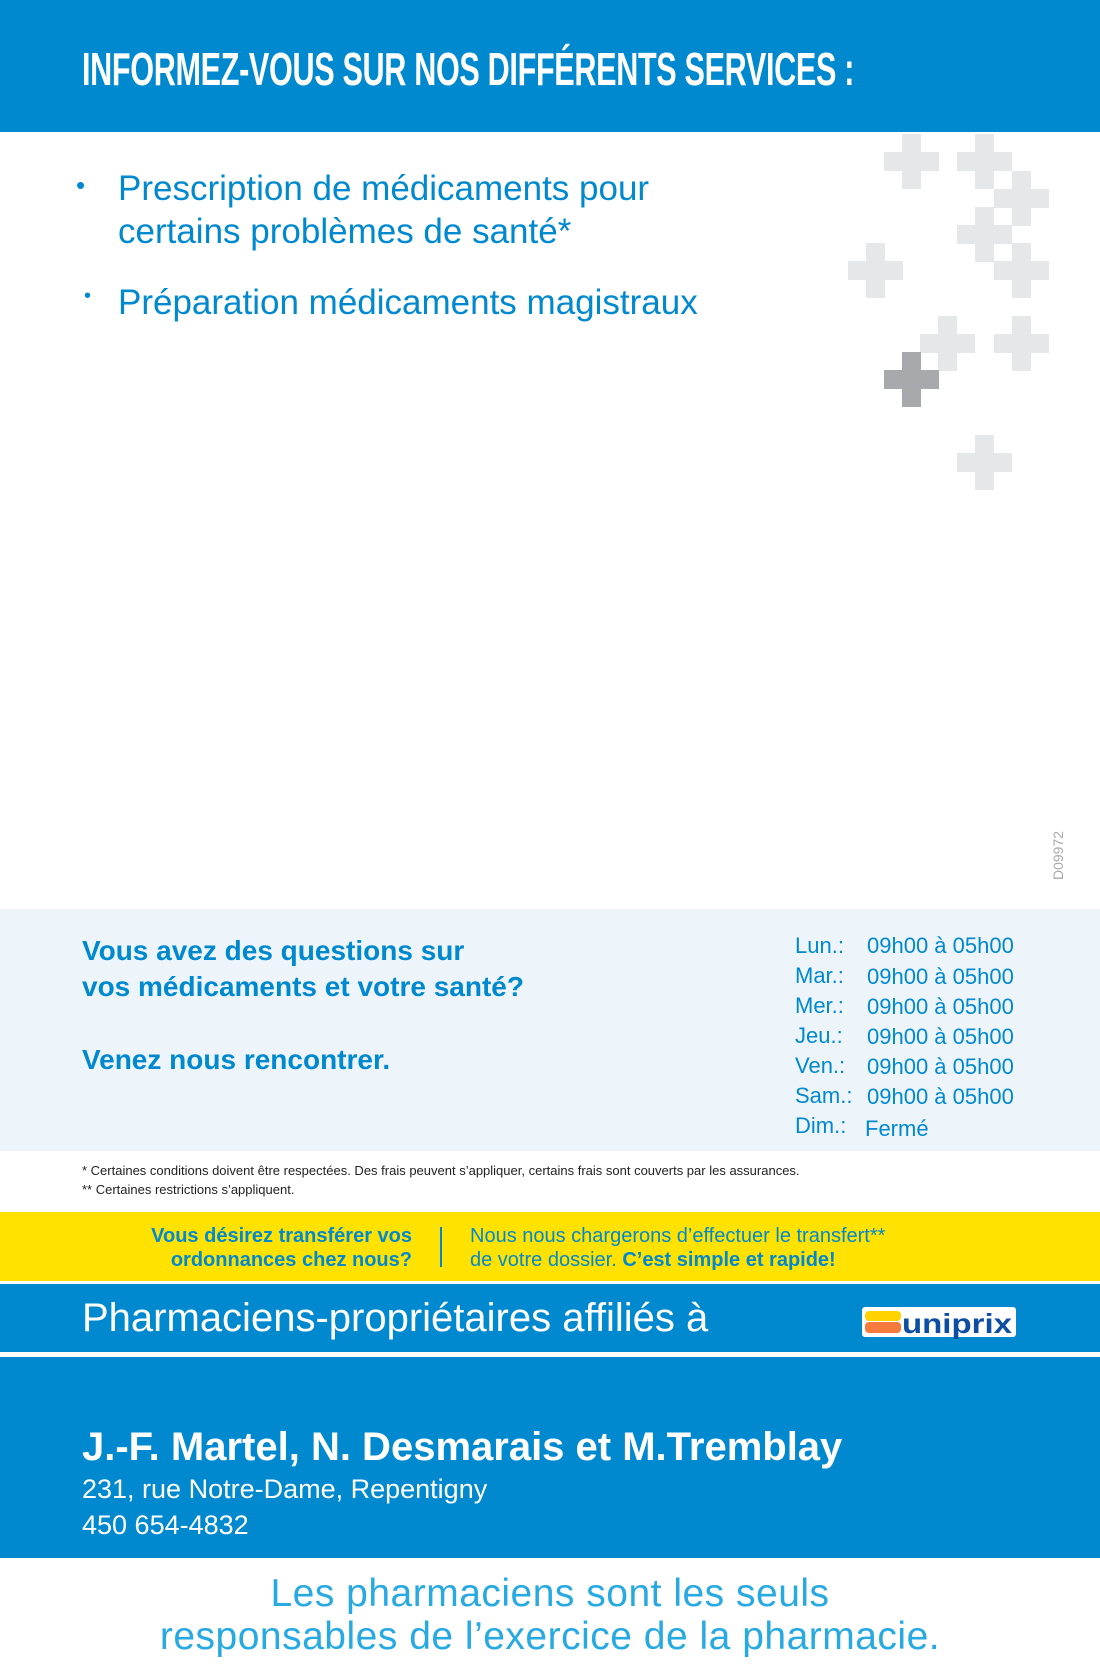  What do you see at coordinates (820, 1065) in the screenshot?
I see `hours-day: Ven.:` at bounding box center [820, 1065].